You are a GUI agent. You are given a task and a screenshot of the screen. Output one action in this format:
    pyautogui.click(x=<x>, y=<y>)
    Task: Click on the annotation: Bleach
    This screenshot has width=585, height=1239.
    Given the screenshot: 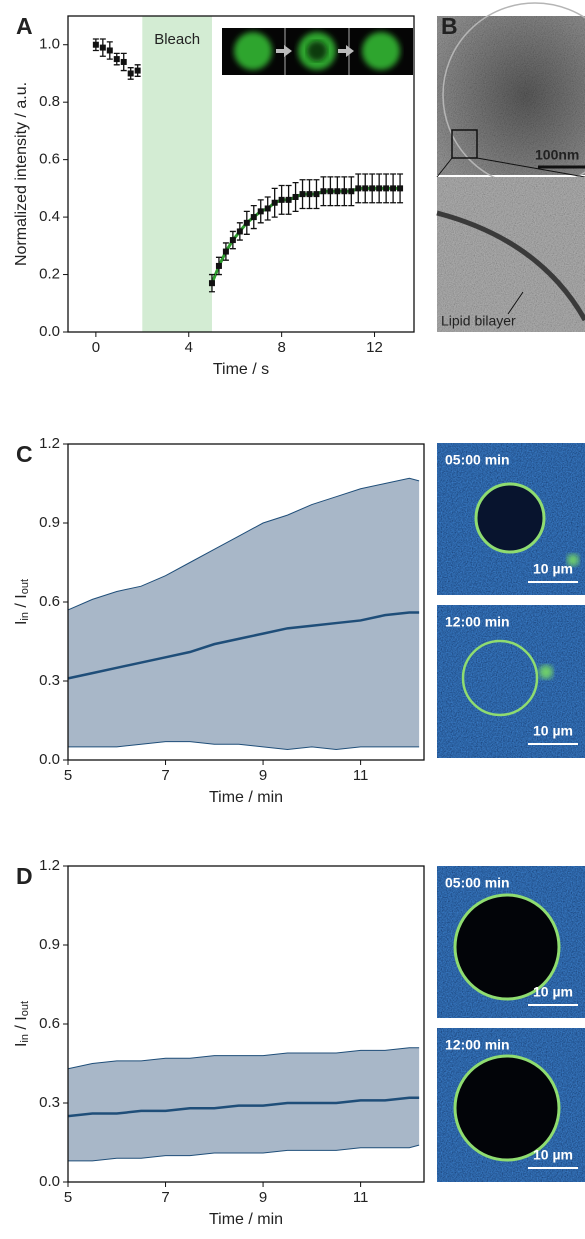 What is the action you would take?
    pyautogui.click(x=177, y=39)
    